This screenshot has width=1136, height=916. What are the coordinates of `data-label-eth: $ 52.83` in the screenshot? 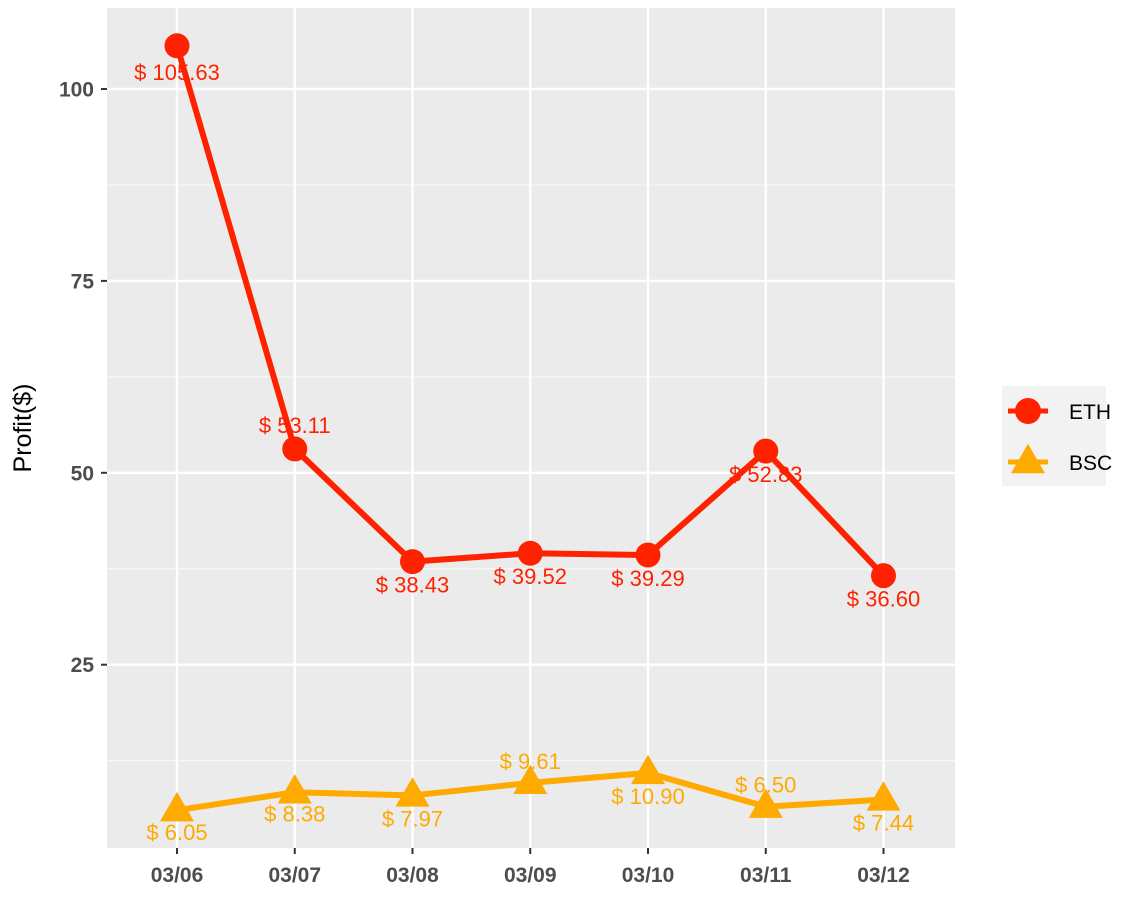 It's located at (765, 474).